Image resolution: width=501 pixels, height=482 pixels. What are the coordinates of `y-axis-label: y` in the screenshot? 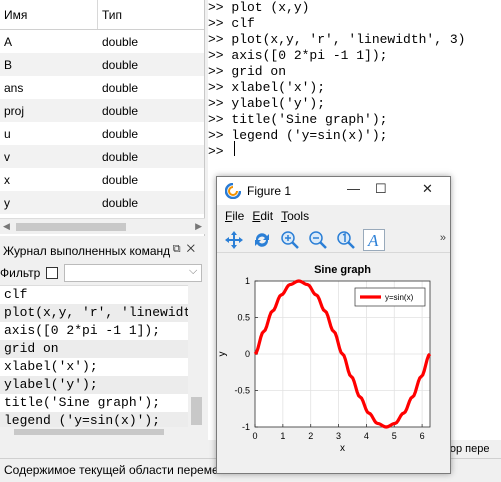 It's located at (222, 354).